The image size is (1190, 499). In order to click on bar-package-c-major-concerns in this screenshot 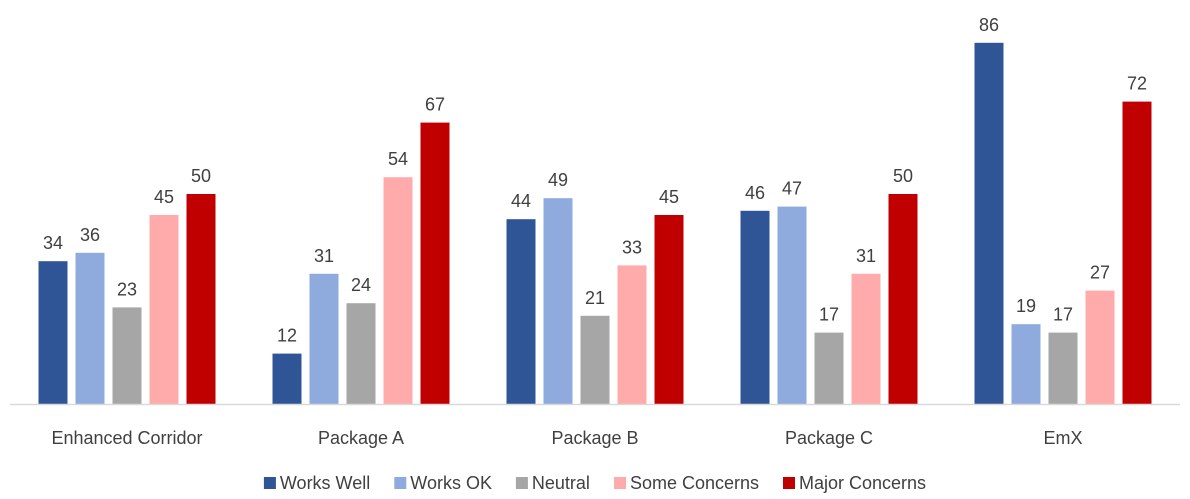, I will do `click(903, 299)`.